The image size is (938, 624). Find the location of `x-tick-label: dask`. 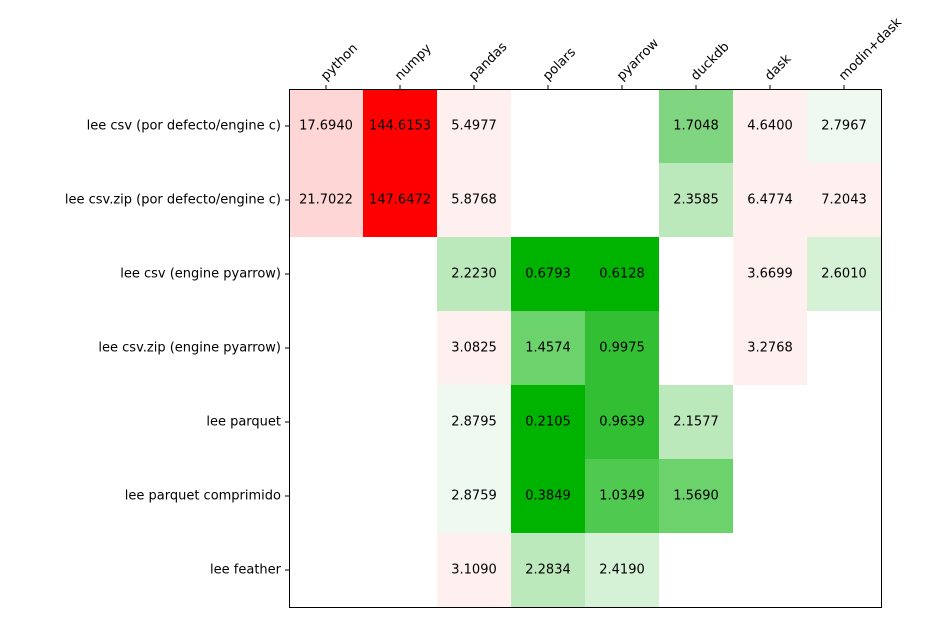

x-tick-label: dask is located at coordinates (778, 67).